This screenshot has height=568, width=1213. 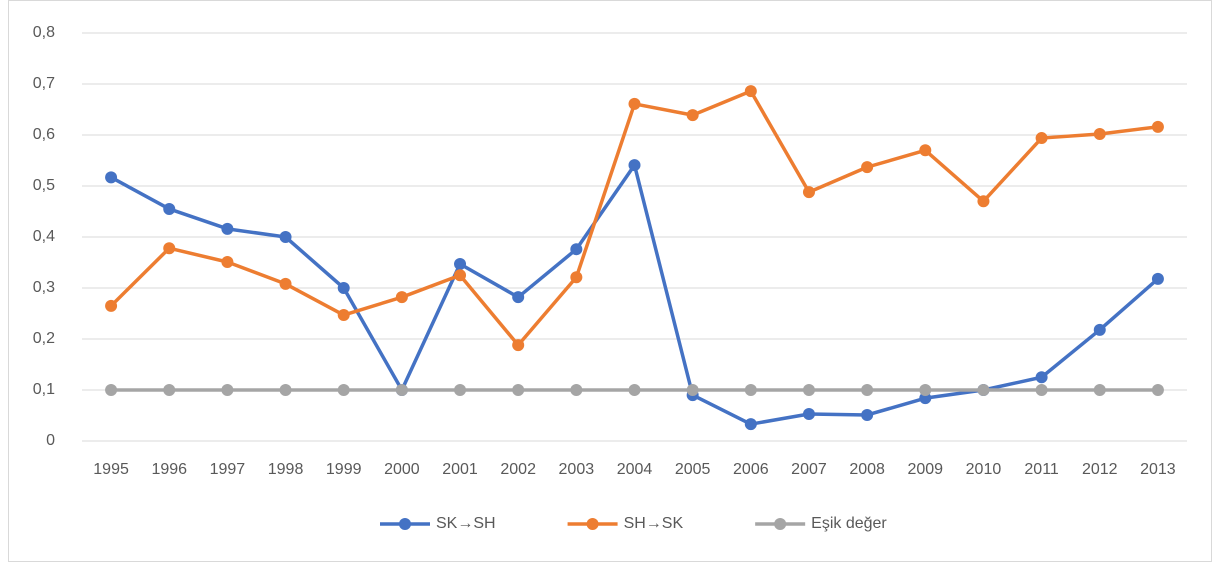 I want to click on x-tick-label: 2010, so click(x=984, y=469).